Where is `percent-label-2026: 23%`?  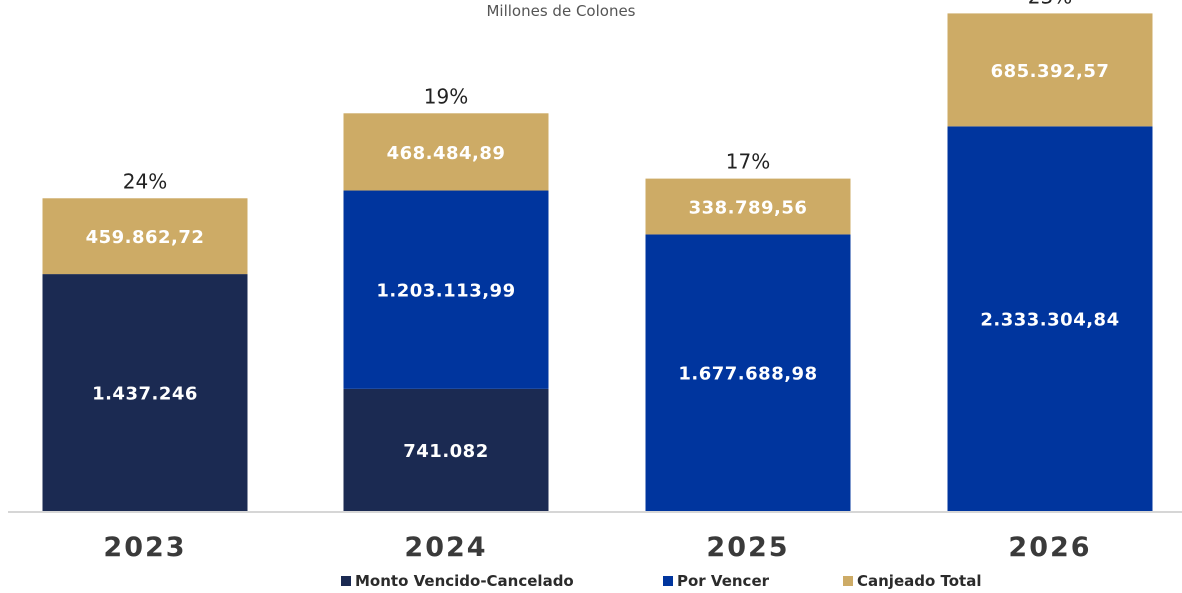 percent-label-2026: 23% is located at coordinates (1050, 4).